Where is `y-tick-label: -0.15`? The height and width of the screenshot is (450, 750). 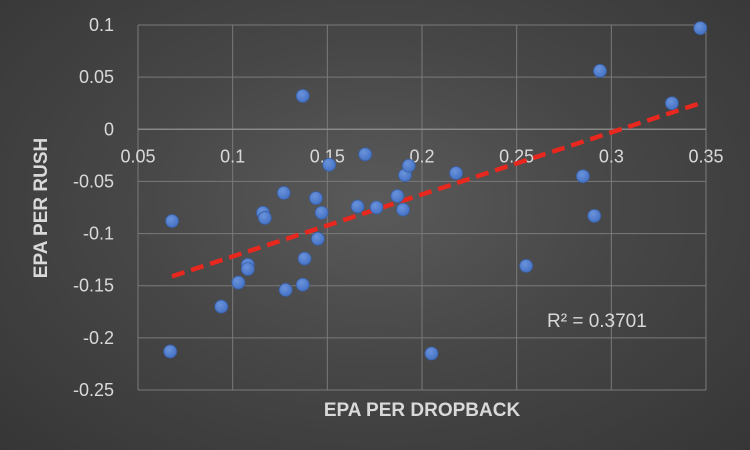 y-tick-label: -0.15 is located at coordinates (93, 286).